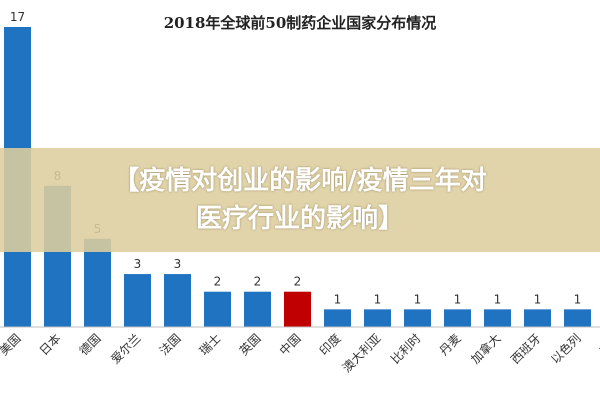  I want to click on category-label-11: 比利时, so click(405, 348).